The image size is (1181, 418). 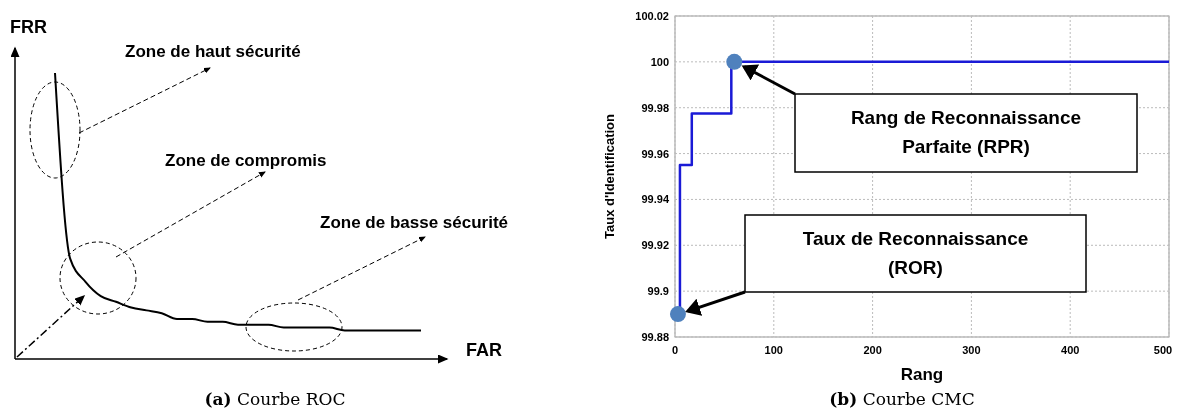 What do you see at coordinates (659, 61) in the screenshot?
I see `y-tick-label: 100` at bounding box center [659, 61].